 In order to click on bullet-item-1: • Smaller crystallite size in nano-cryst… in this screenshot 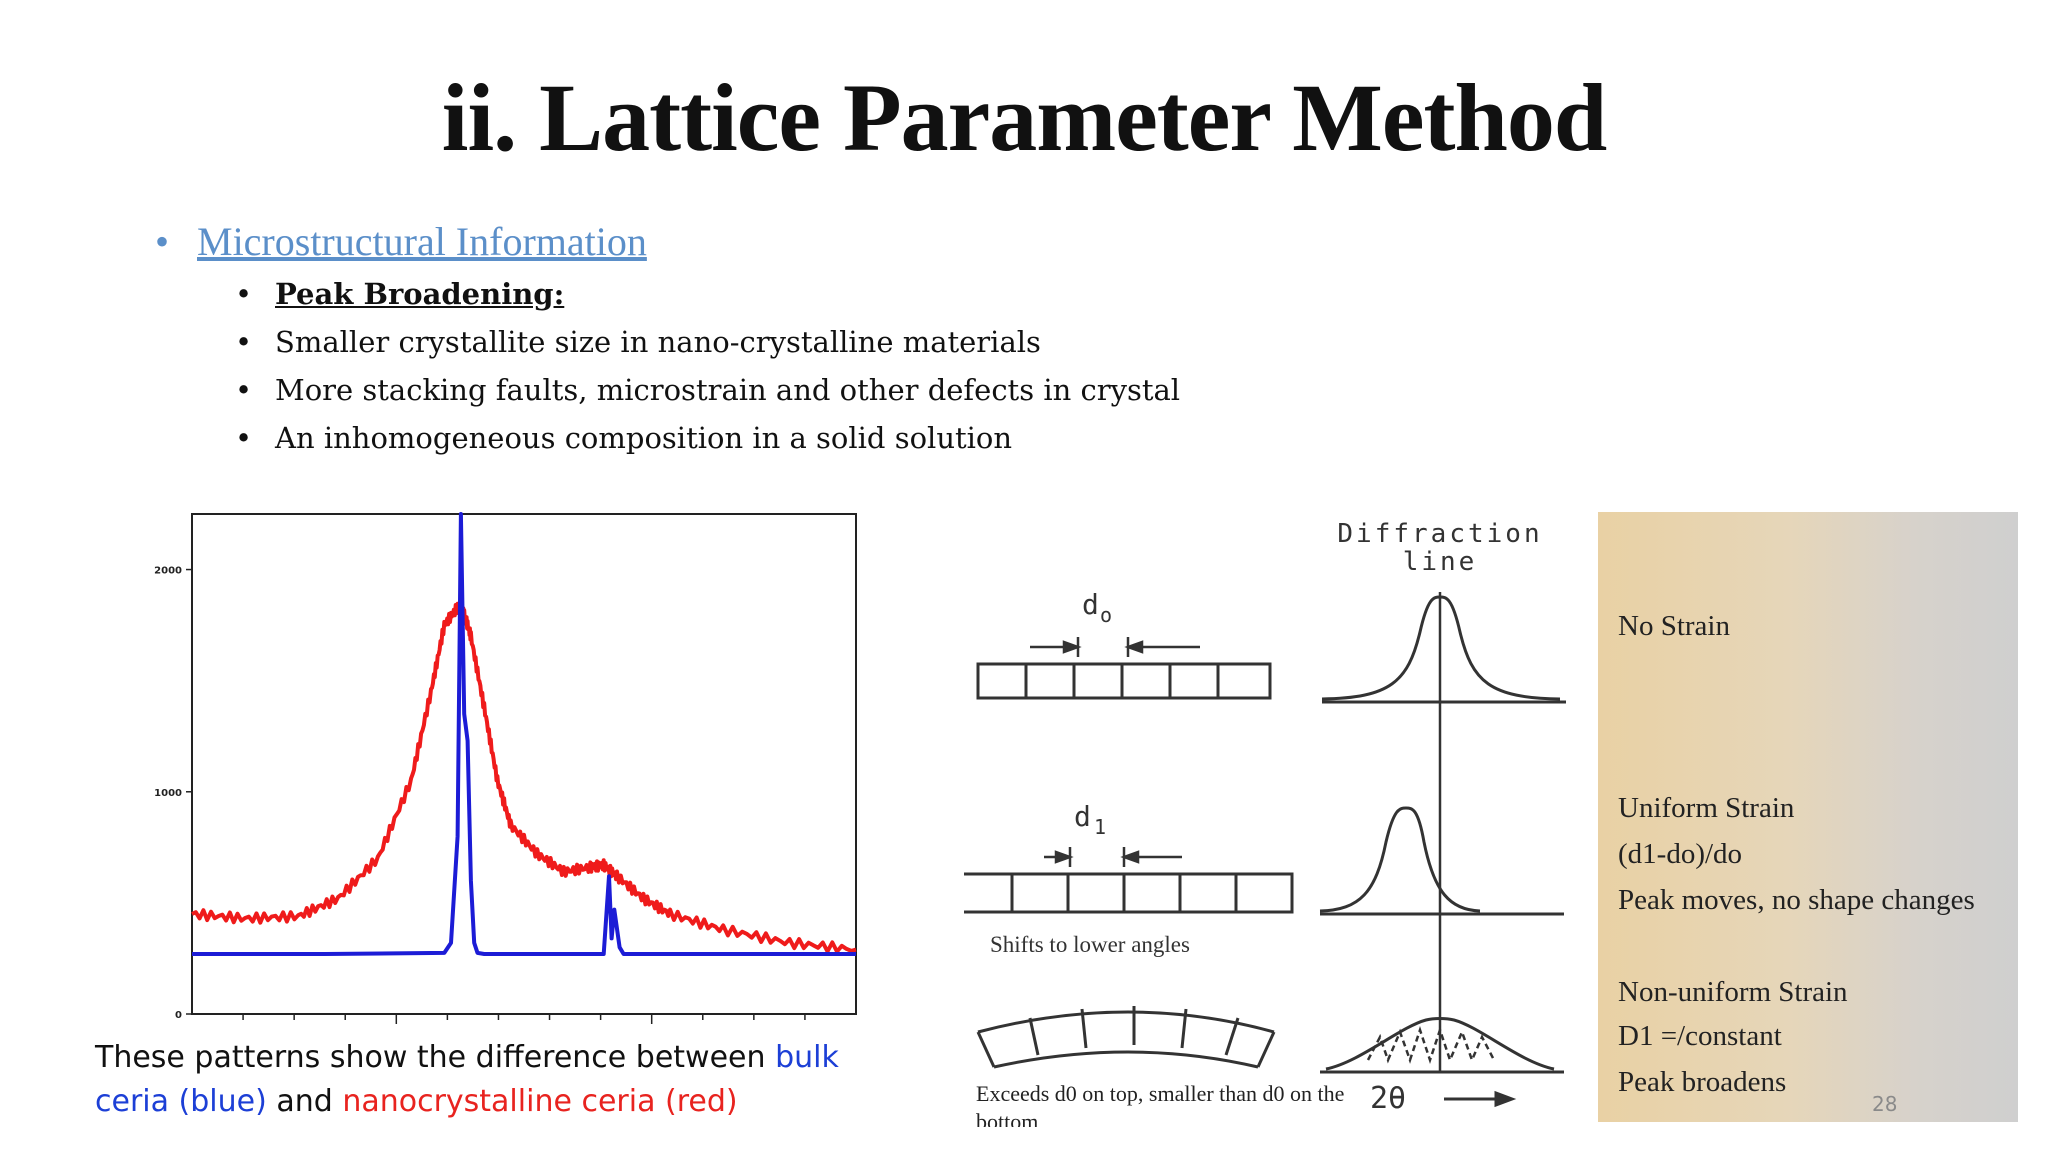, I will do `click(667, 346)`.